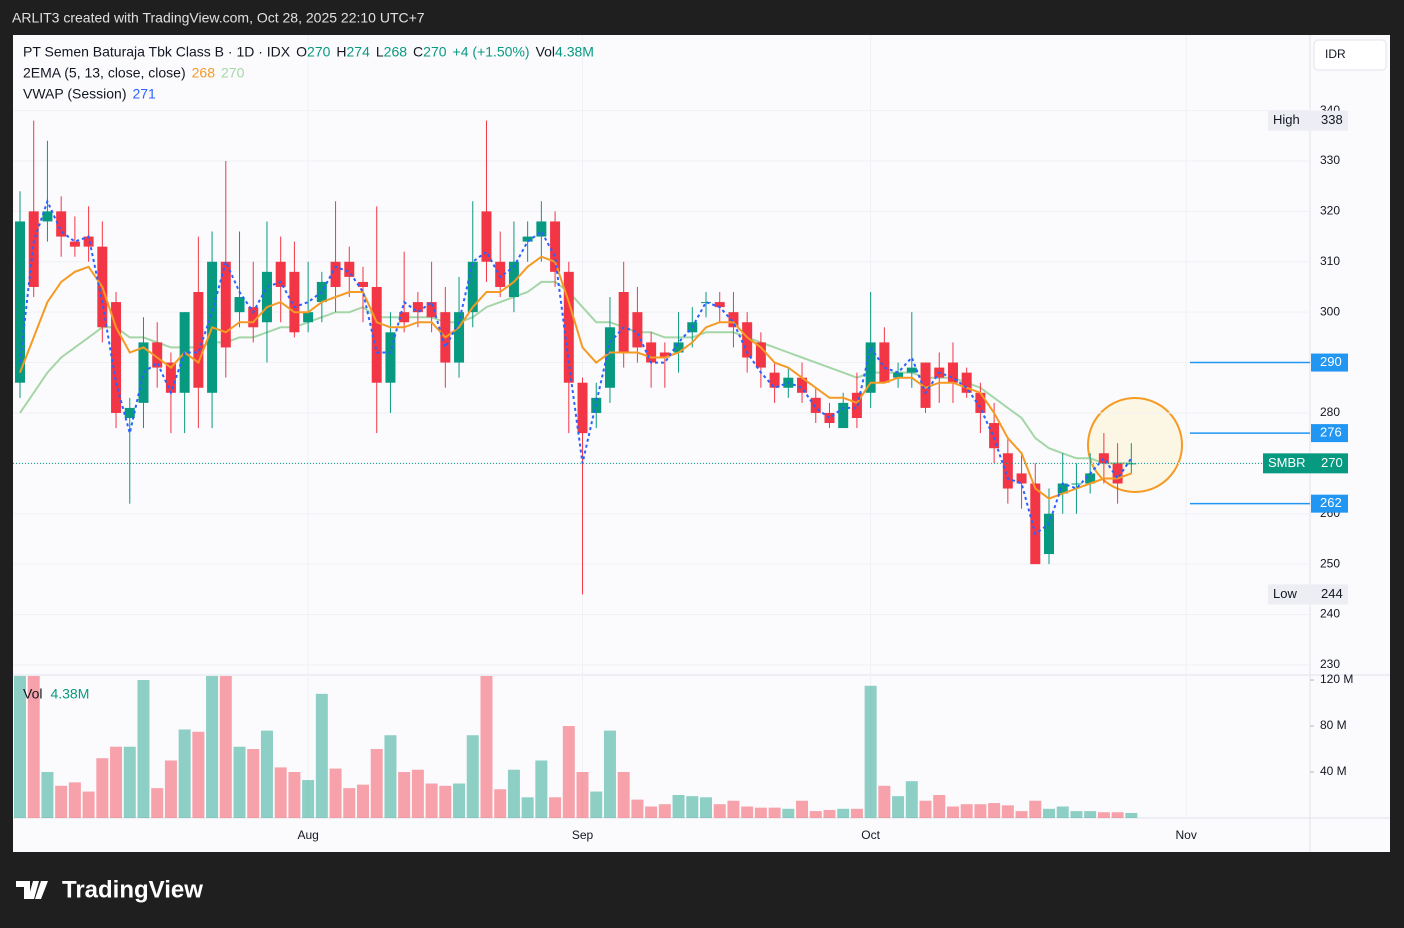 Image resolution: width=1404 pixels, height=928 pixels. Describe the element at coordinates (380, 52) in the screenshot. I see `legend-text: L` at that location.